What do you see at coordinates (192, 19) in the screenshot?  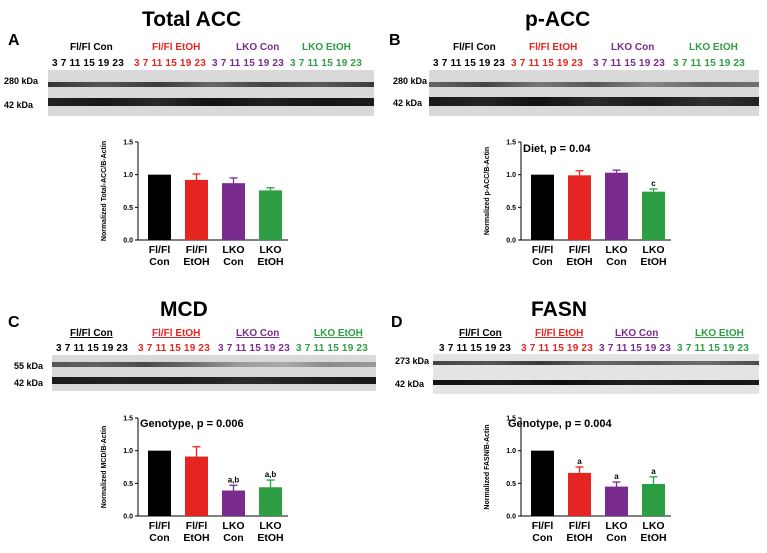 I see `panel-title: Total ACC` at bounding box center [192, 19].